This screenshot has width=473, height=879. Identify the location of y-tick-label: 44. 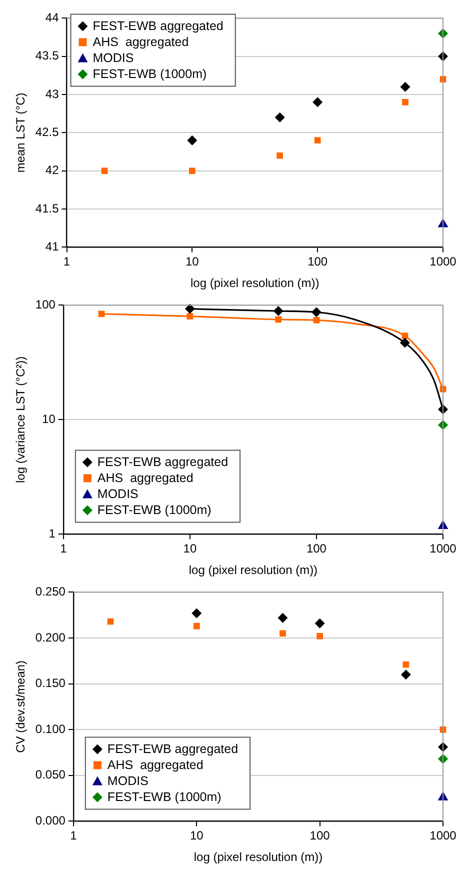
(52, 17).